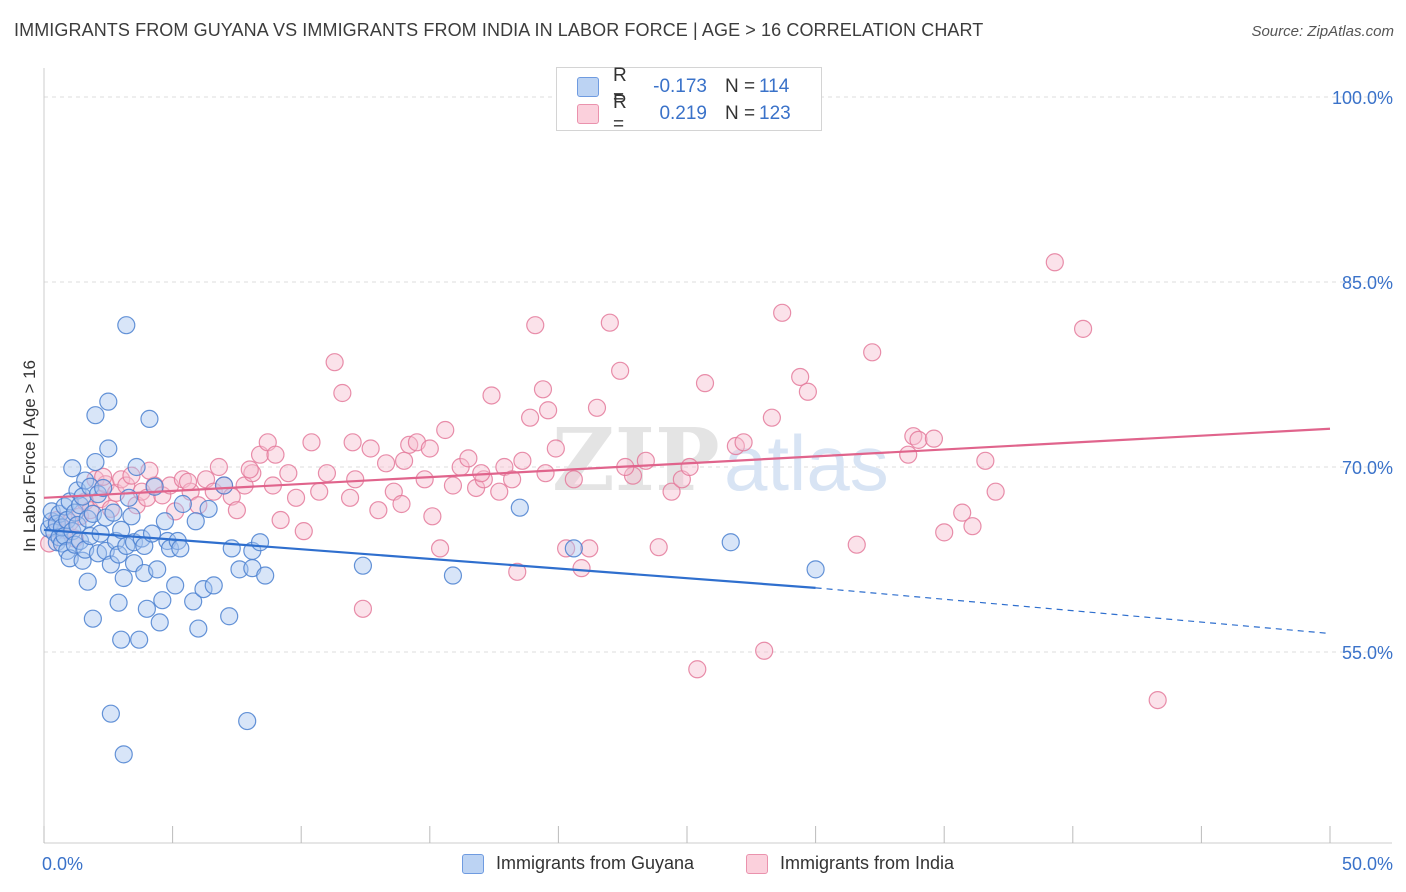 This screenshot has width=1406, height=892. Describe the element at coordinates (1367, 468) in the screenshot. I see `y-tick-label: 70.0%` at that location.